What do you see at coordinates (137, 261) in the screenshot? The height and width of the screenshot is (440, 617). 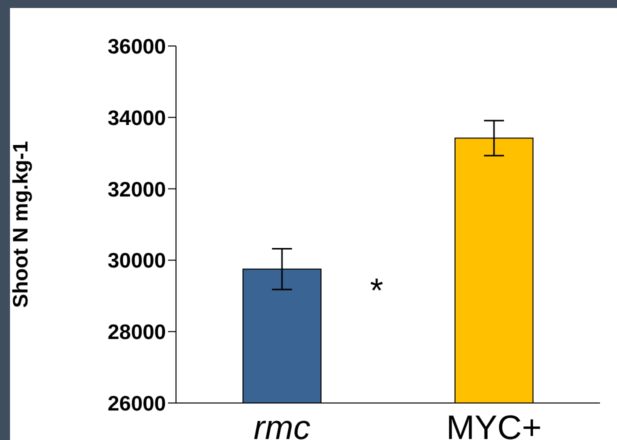 I see `y-tick-label: 30000` at bounding box center [137, 261].